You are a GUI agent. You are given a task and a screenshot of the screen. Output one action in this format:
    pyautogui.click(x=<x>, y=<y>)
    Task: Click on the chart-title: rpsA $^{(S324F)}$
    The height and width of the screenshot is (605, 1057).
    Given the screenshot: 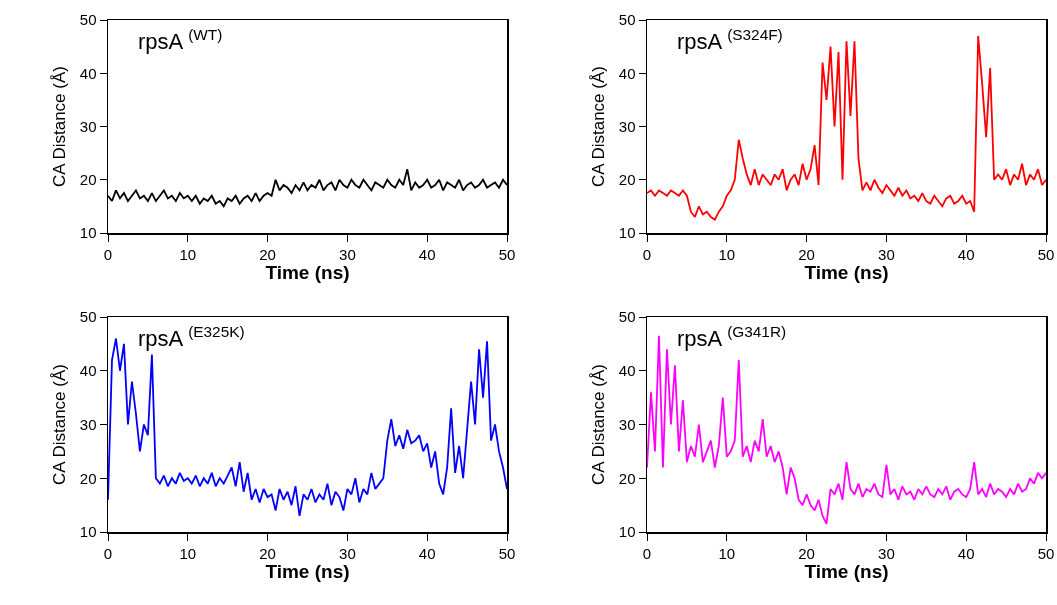 What is the action you would take?
    pyautogui.click(x=730, y=40)
    